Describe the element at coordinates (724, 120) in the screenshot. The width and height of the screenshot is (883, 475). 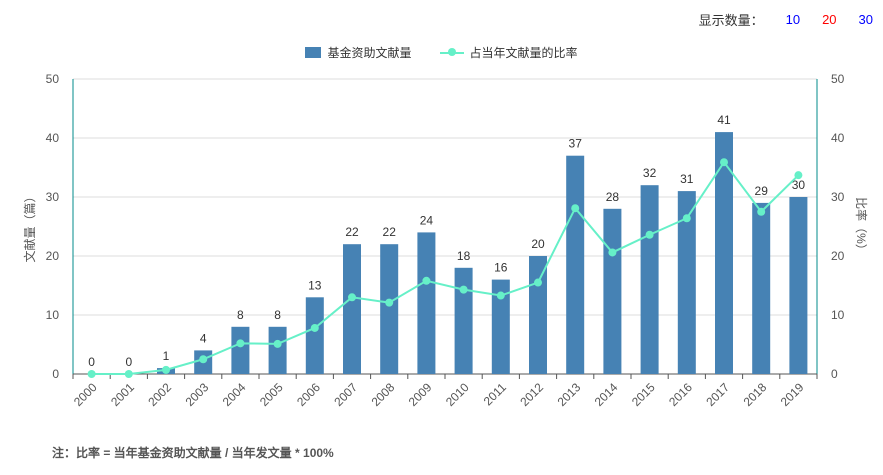
I see `bar-value-label: 41` at that location.